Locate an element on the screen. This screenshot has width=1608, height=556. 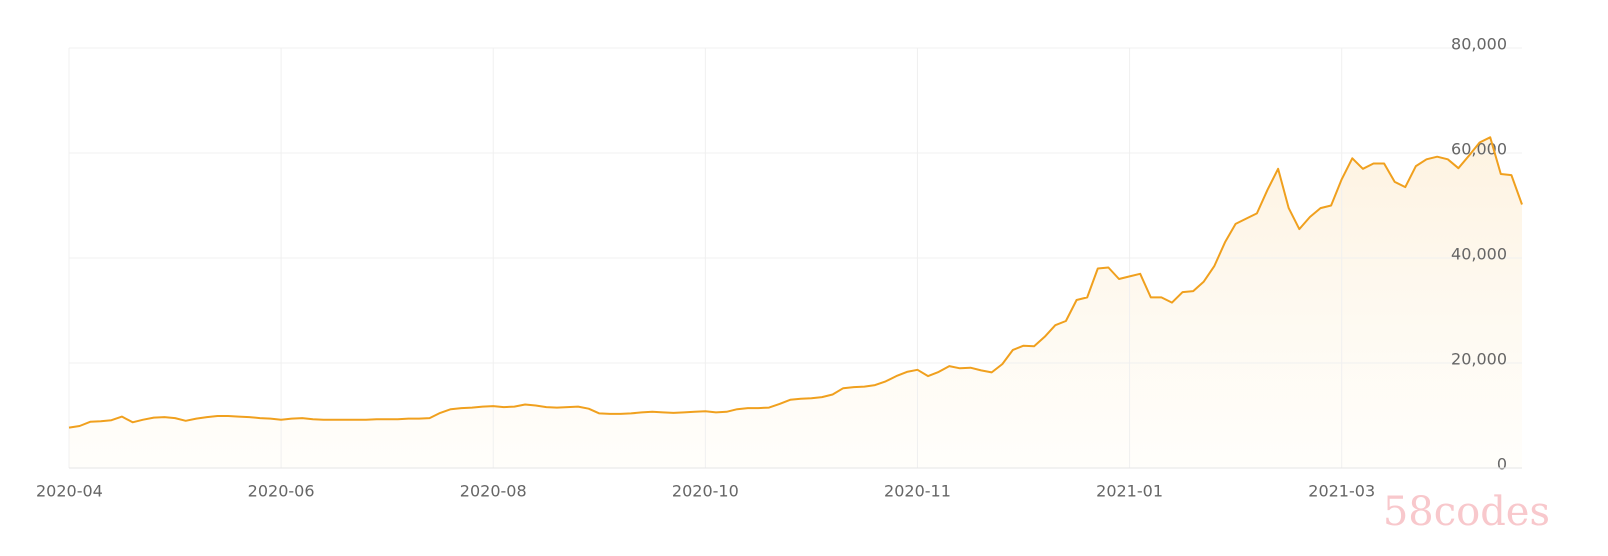
x-tick-label: 2020-06 is located at coordinates (281, 491).